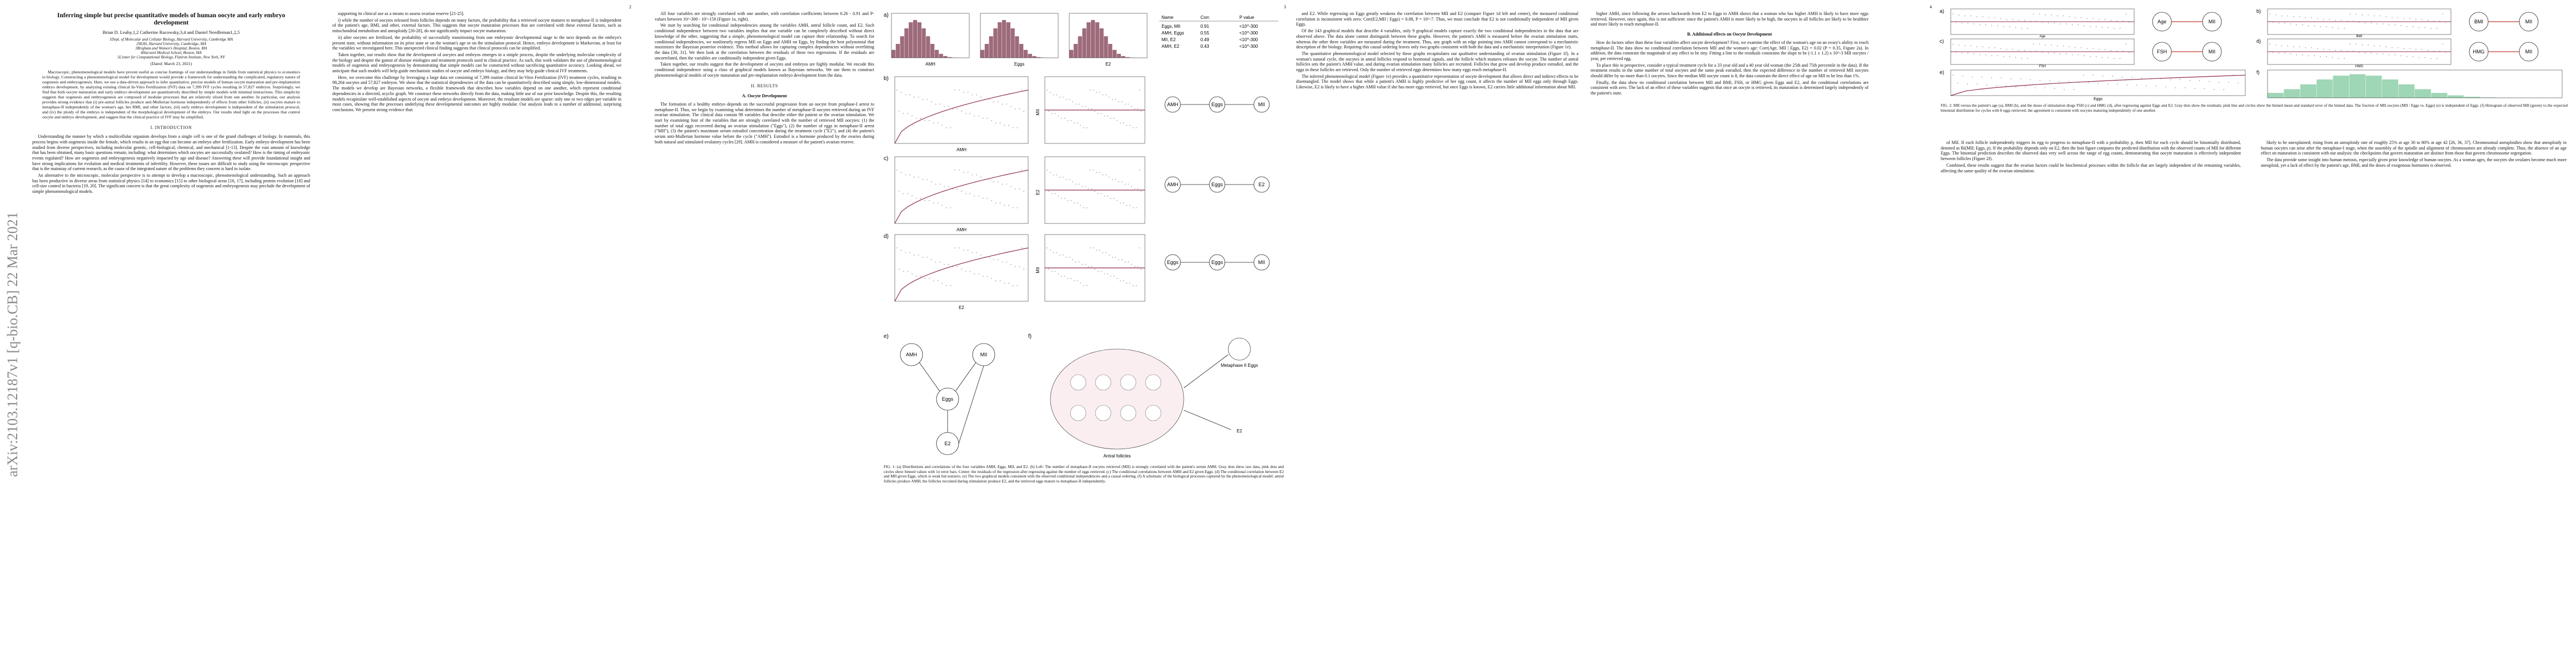 Image resolution: width=2576 pixels, height=667 pixels. What do you see at coordinates (911, 354) in the screenshot?
I see `graph-node` at bounding box center [911, 354].